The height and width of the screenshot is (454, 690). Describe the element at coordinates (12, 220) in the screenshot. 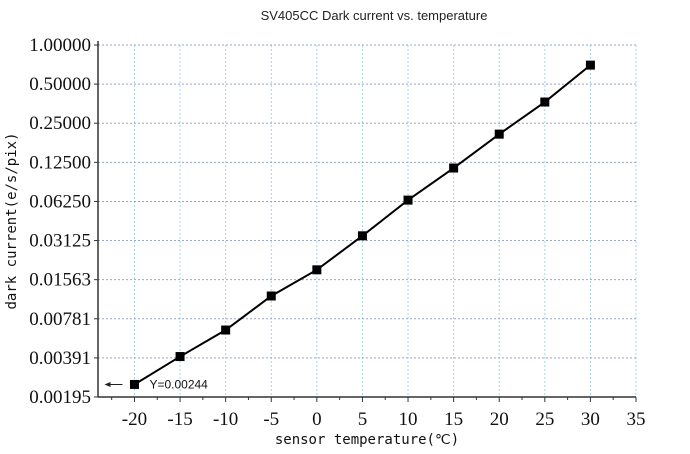

I see `y-axis-label: dark current(e/s/pix)` at that location.